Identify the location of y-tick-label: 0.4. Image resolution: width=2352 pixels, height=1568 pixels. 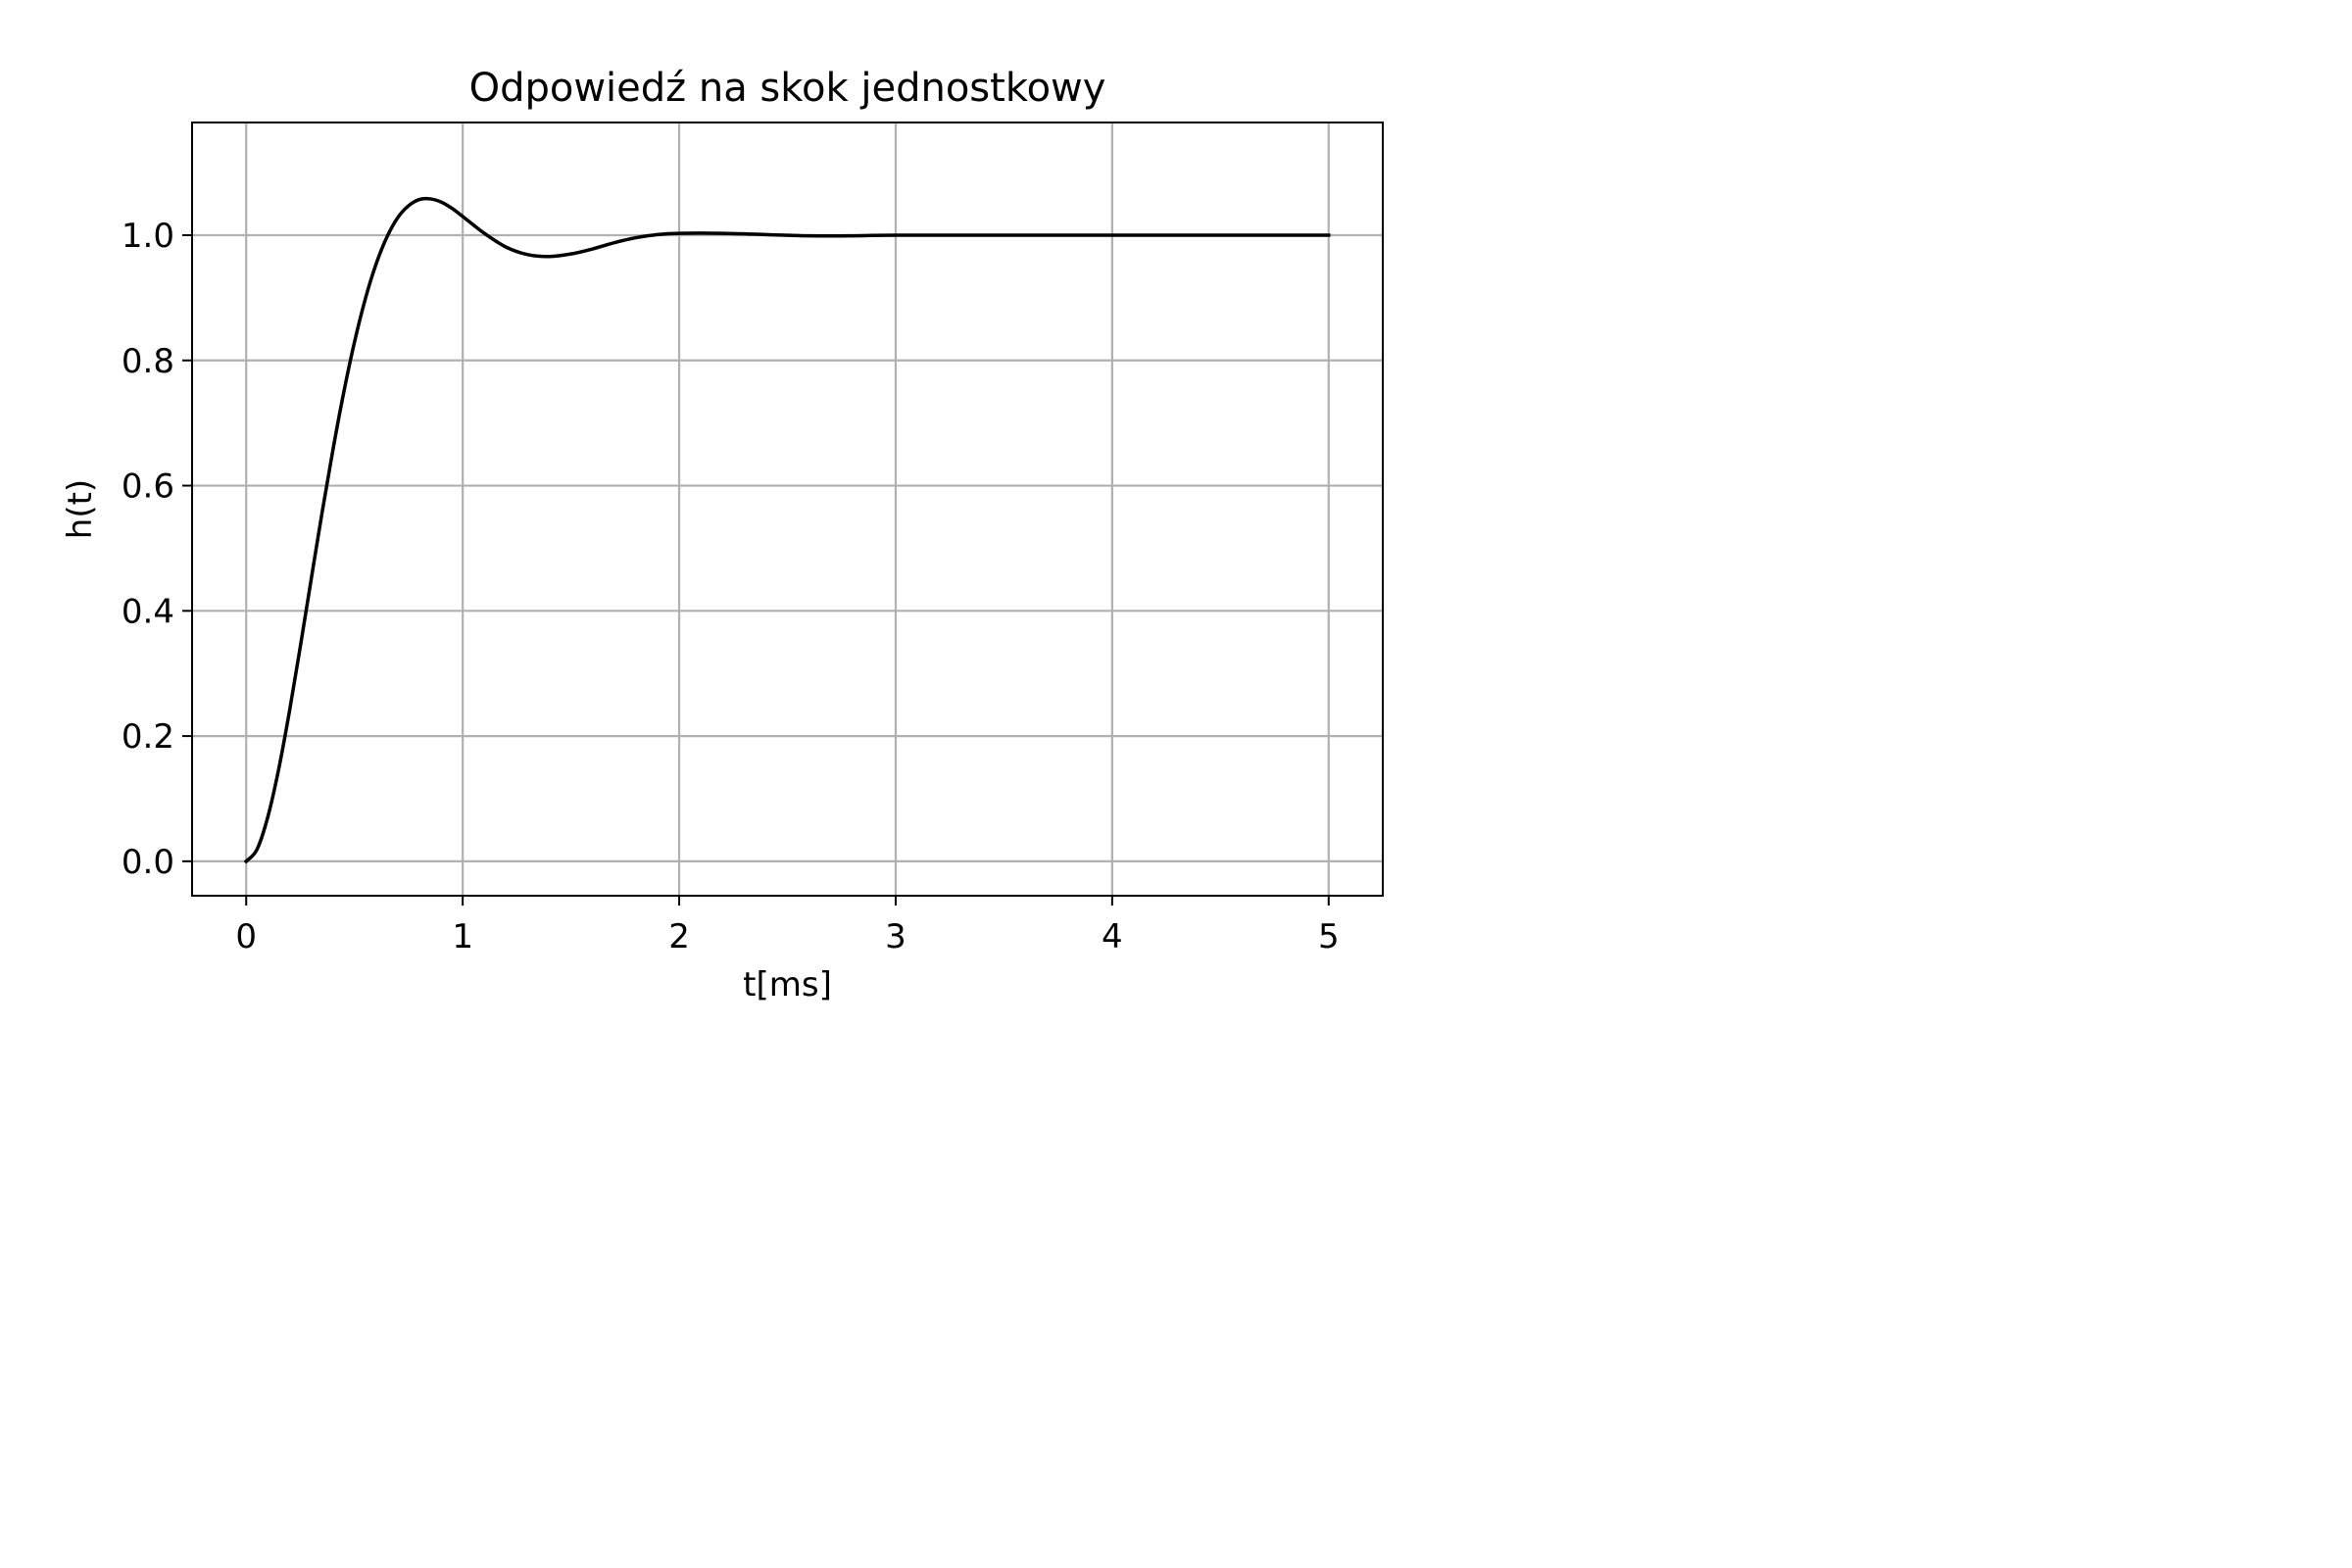
(148, 611).